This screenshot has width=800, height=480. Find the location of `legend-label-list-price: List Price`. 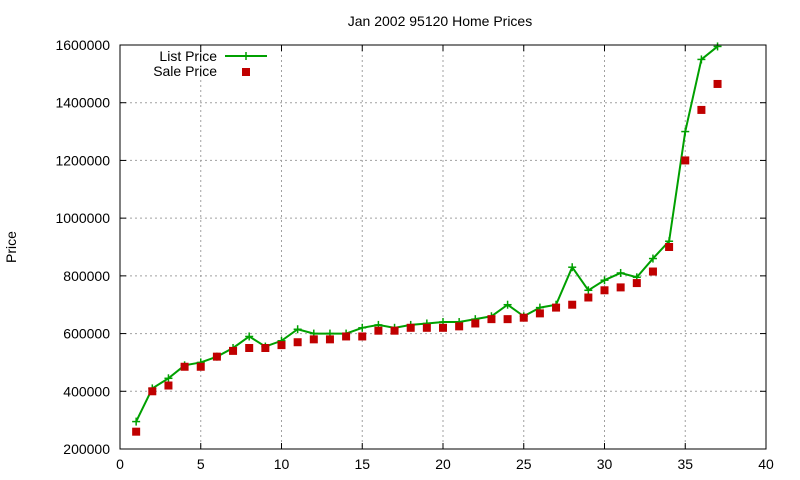

legend-label-list-price: List Price is located at coordinates (188, 56).